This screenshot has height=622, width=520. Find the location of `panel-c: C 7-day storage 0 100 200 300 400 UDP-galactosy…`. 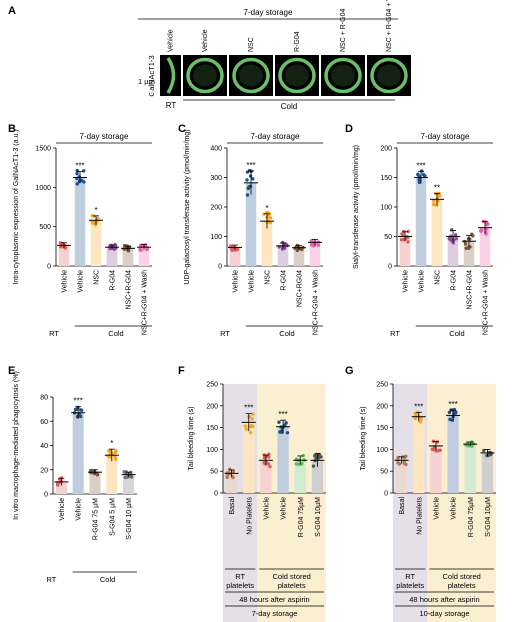

panel-c: C 7-day storage 0 100 200 300 400 UDP-galactosy… is located at coordinates (250, 230).